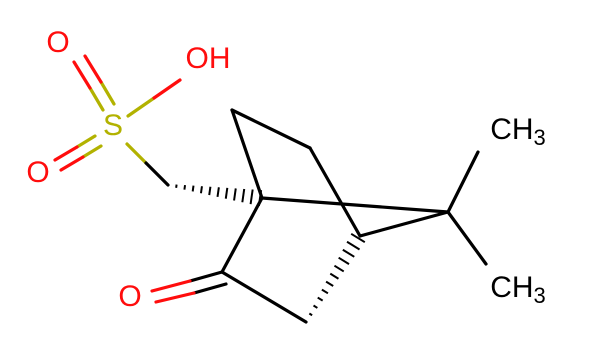 This screenshot has width=589, height=346. I want to click on hashed-wedges, so click(266, 253).